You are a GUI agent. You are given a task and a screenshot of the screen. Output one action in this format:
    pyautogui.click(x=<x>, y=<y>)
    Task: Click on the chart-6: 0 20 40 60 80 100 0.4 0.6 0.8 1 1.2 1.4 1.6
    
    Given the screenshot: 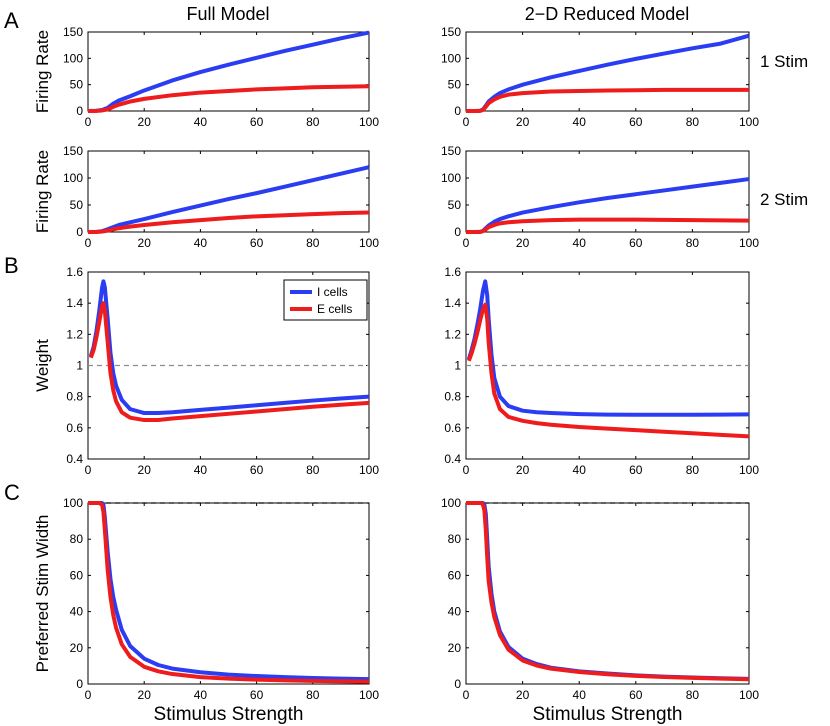 What is the action you would take?
    pyautogui.click(x=601, y=371)
    